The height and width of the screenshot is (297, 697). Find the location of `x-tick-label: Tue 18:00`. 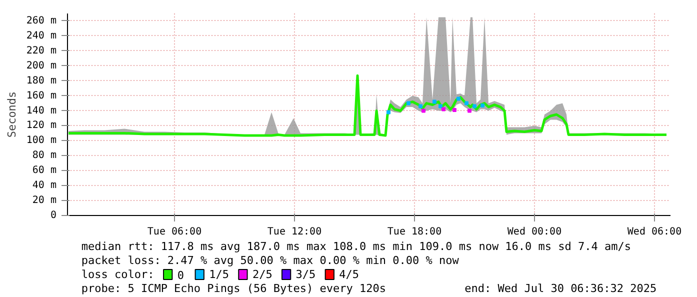

x-tick-label: Tue 18:00 is located at coordinates (414, 232).